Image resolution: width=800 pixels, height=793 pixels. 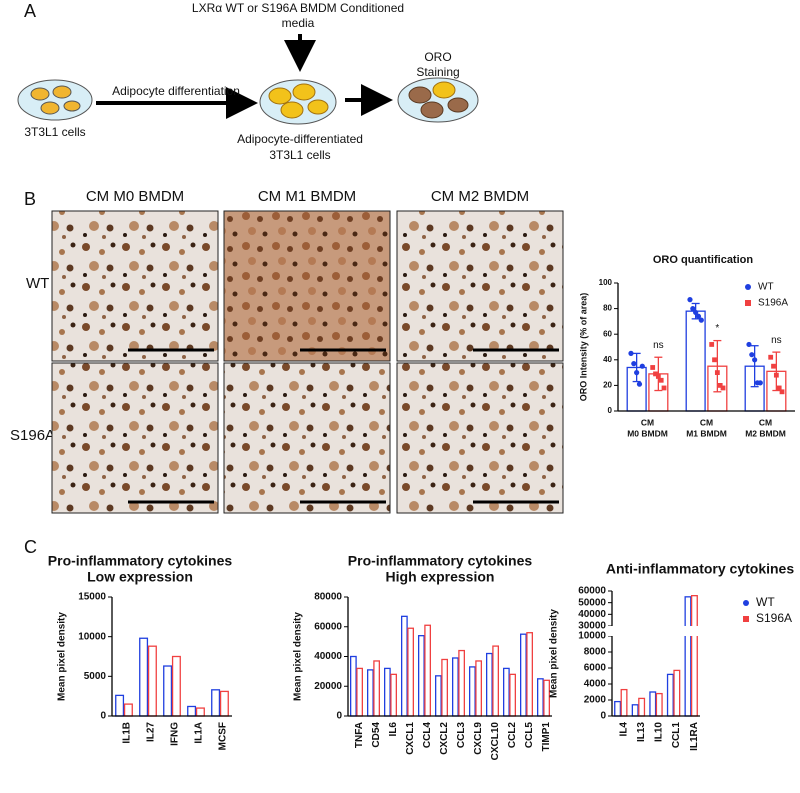 I want to click on dish, so click(x=55, y=100).